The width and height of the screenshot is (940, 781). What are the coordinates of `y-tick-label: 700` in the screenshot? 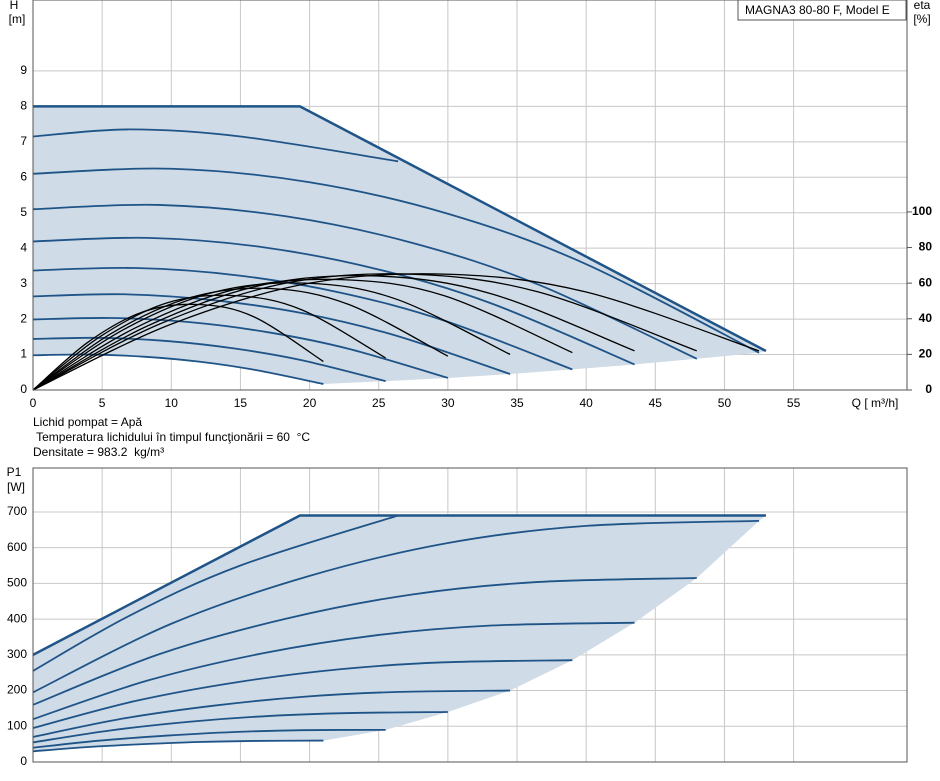 It's located at (17, 511).